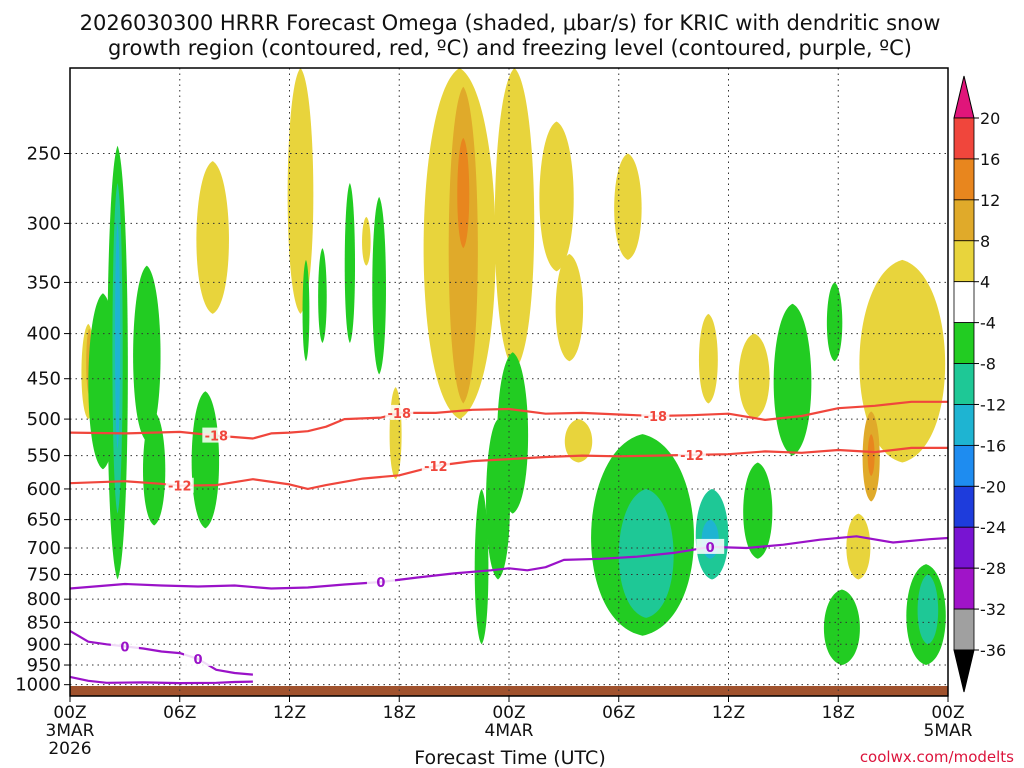  What do you see at coordinates (44, 665) in the screenshot?
I see `ytick-label: 950` at bounding box center [44, 665].